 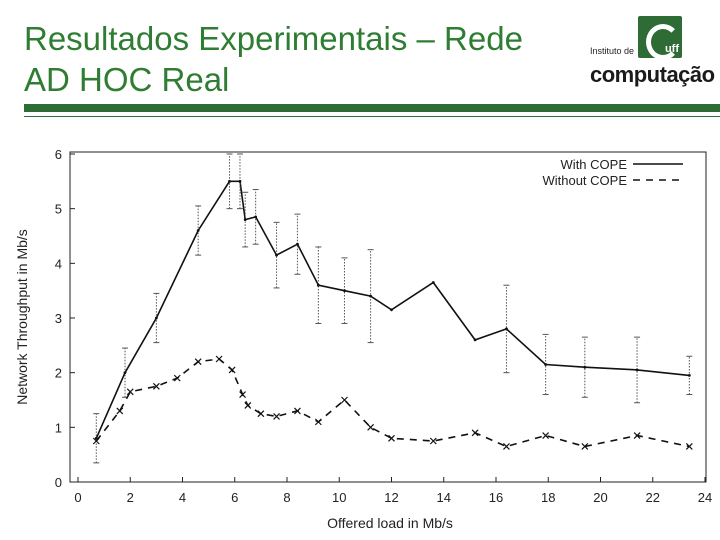 I want to click on logo-mark-icon: uff, so click(x=660, y=38).